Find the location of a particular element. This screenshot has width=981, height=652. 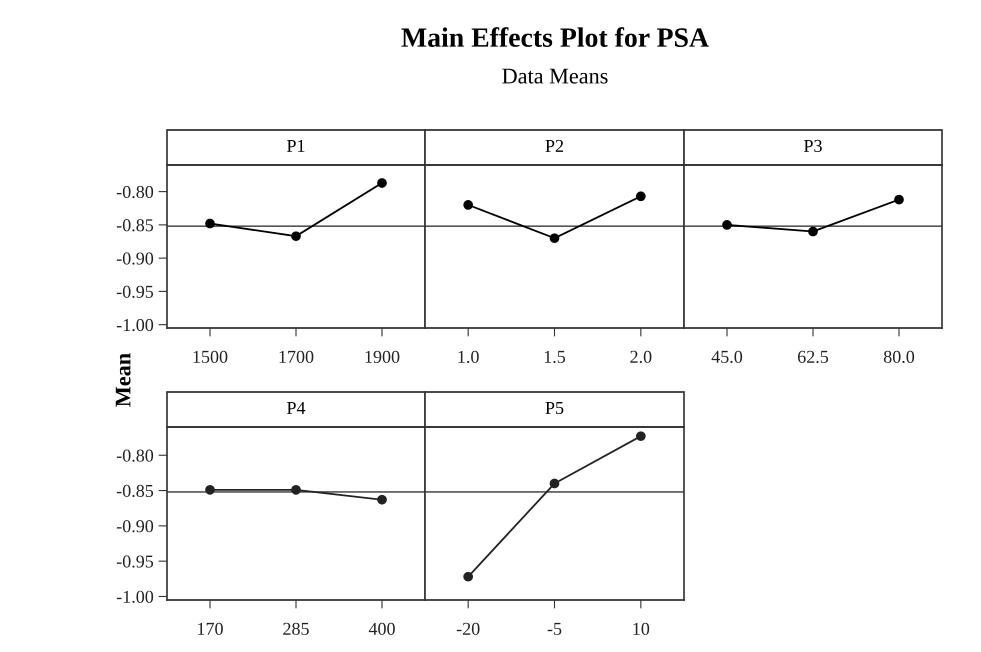

x-tick-label: 80.0 is located at coordinates (899, 357).